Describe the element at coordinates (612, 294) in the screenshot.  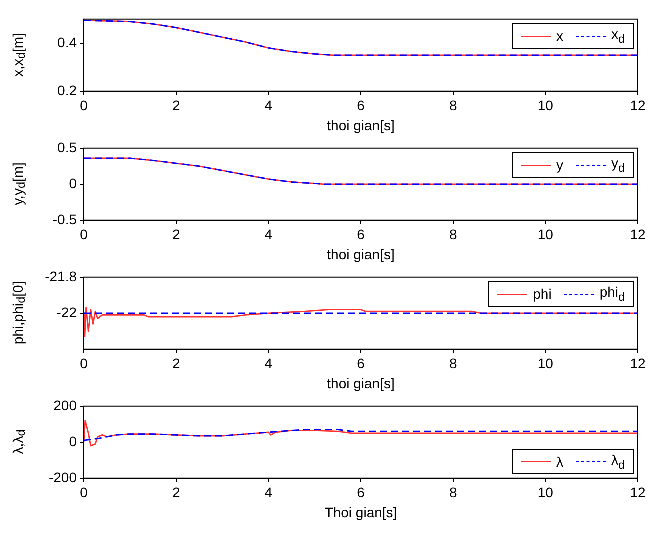
I see `legend-label: phi$_{d}$` at that location.